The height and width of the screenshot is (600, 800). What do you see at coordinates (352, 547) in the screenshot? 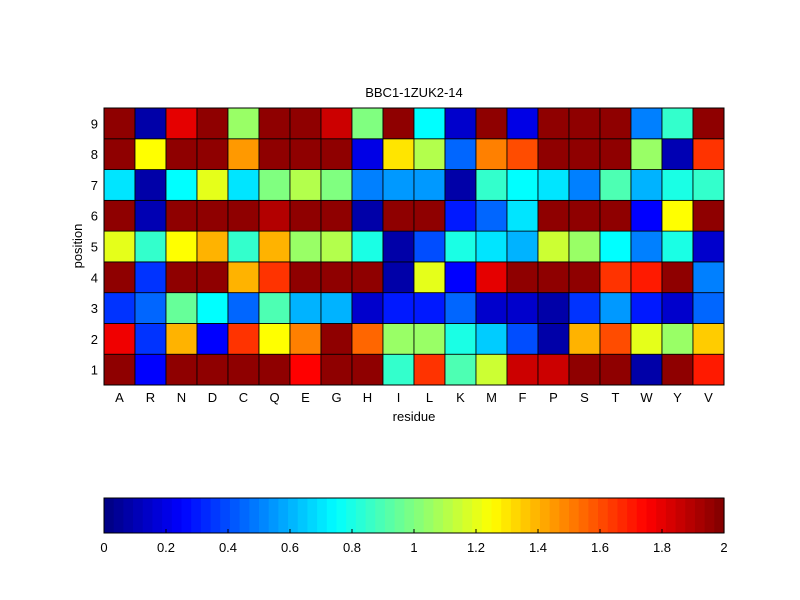
I see `colorbar-tick-label: 0.8` at bounding box center [352, 547].